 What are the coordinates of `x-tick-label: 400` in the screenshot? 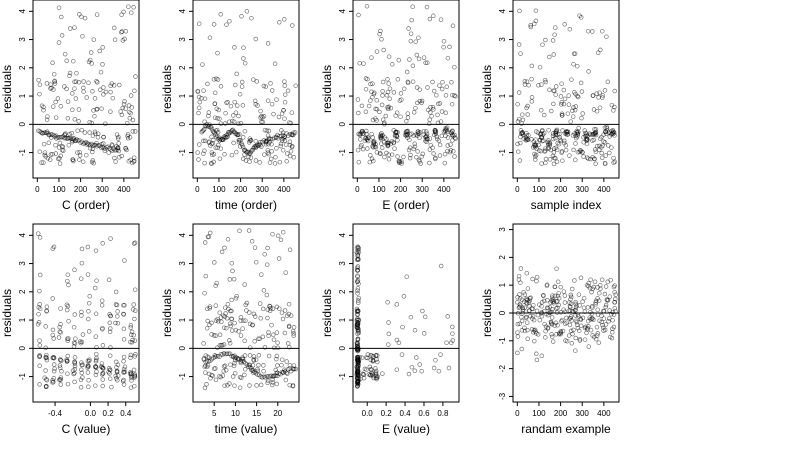 It's located at (604, 189).